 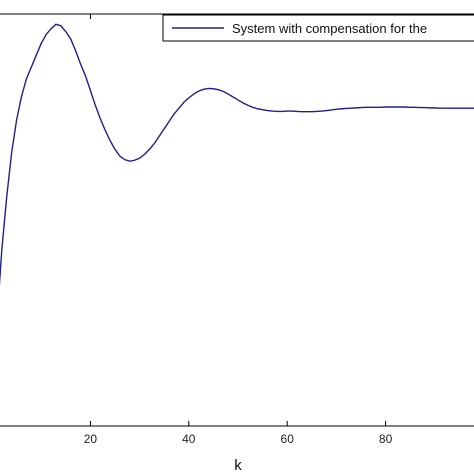 What do you see at coordinates (288, 439) in the screenshot?
I see `x-tick-label: 60` at bounding box center [288, 439].